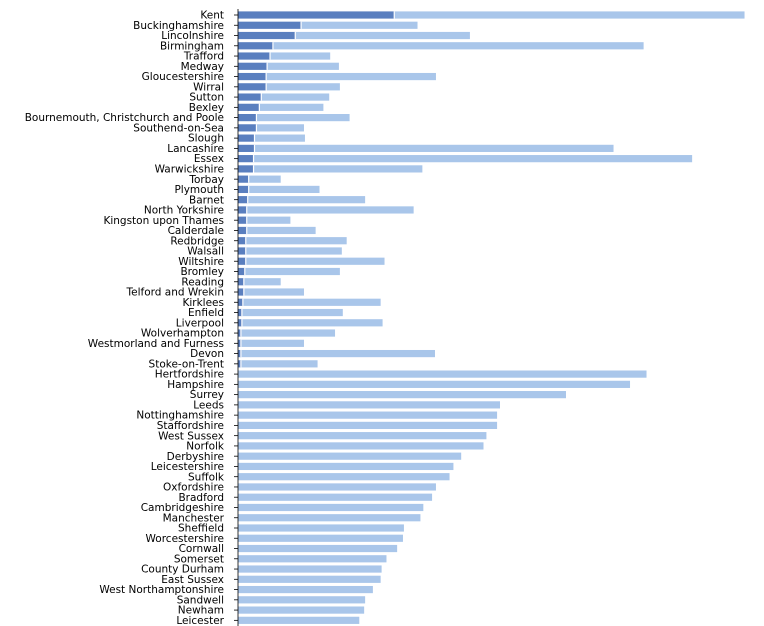 The height and width of the screenshot is (626, 764). I want to click on category-label: Staffordshire, so click(190, 426).